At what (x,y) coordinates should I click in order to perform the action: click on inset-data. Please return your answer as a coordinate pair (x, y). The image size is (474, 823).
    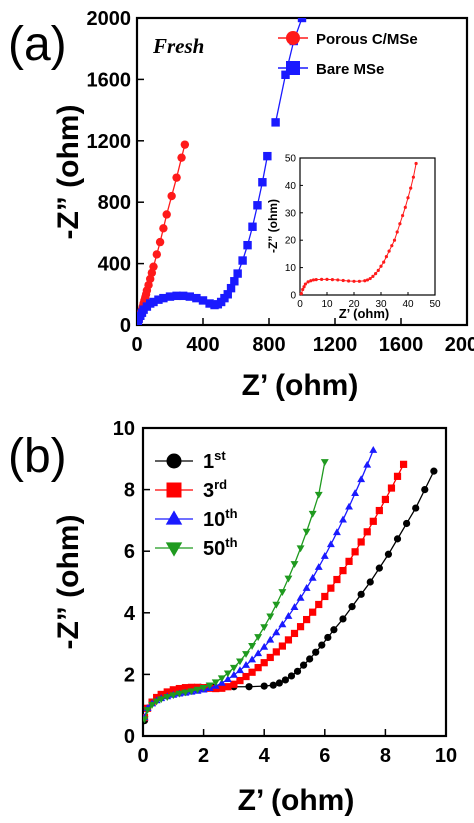
    Looking at the image, I should click on (358, 228).